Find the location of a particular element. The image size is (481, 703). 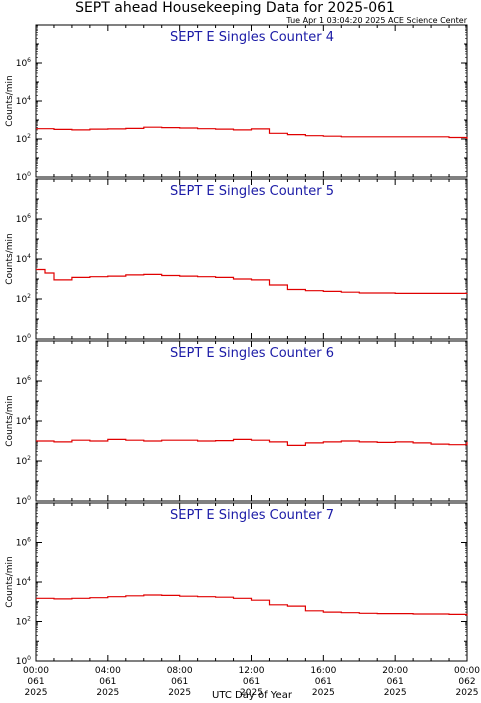

x-tick-label: 08:00 is located at coordinates (180, 671).